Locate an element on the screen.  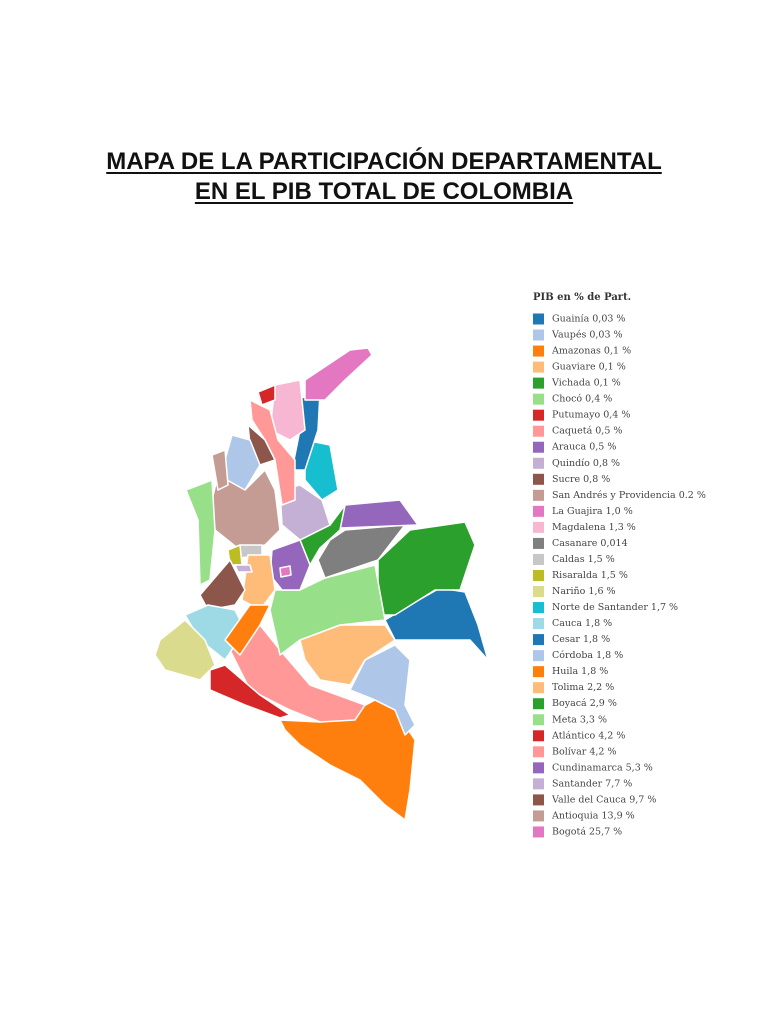
legend-label: Tolima 2,2 % is located at coordinates (583, 687).